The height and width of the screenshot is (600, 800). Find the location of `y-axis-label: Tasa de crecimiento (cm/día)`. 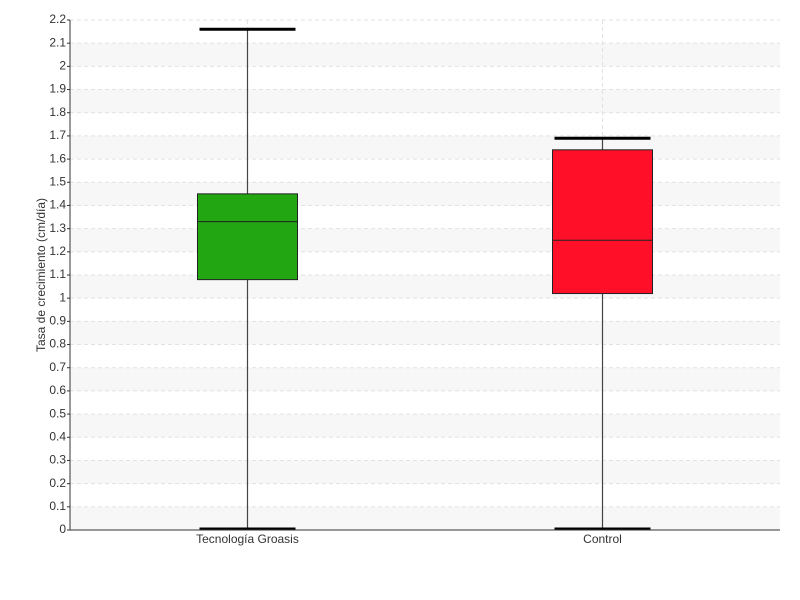

y-axis-label: Tasa de crecimiento (cm/día) is located at coordinates (41, 275).